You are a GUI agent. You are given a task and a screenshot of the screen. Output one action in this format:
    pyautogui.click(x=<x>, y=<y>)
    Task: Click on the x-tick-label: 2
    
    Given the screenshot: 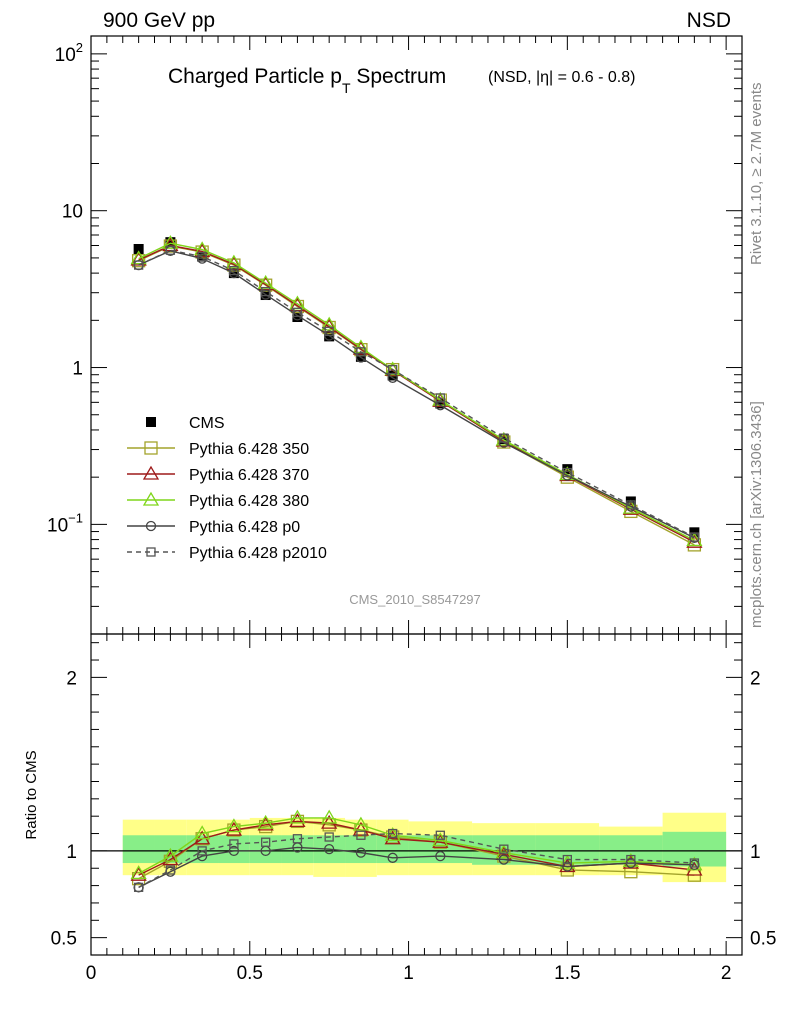 What is the action you would take?
    pyautogui.click(x=726, y=973)
    